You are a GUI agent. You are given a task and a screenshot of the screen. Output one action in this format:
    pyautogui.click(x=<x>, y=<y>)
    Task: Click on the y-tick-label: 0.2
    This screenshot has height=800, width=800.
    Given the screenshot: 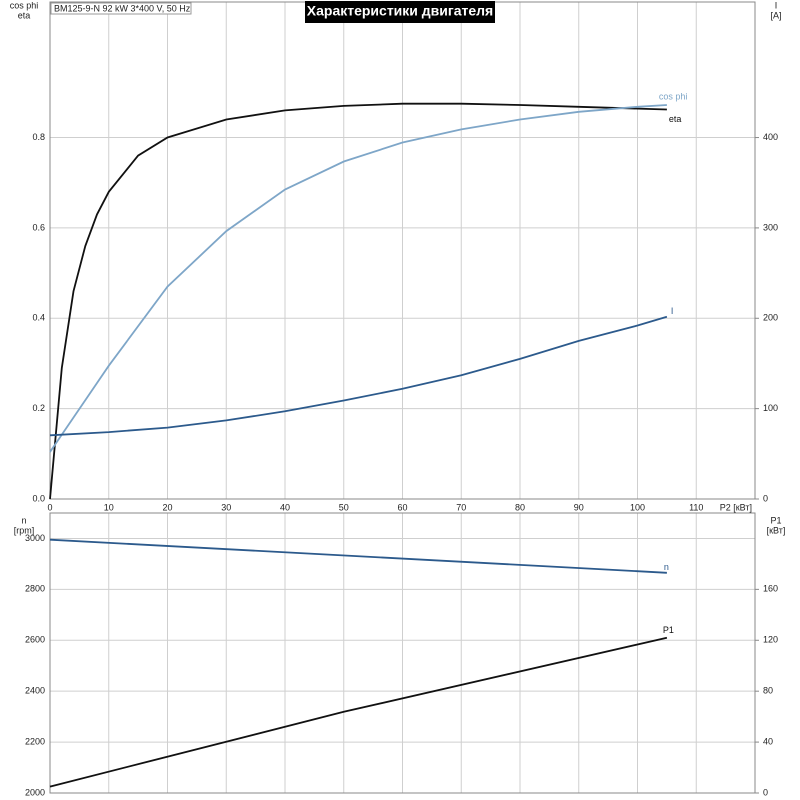 What is the action you would take?
    pyautogui.click(x=38, y=408)
    